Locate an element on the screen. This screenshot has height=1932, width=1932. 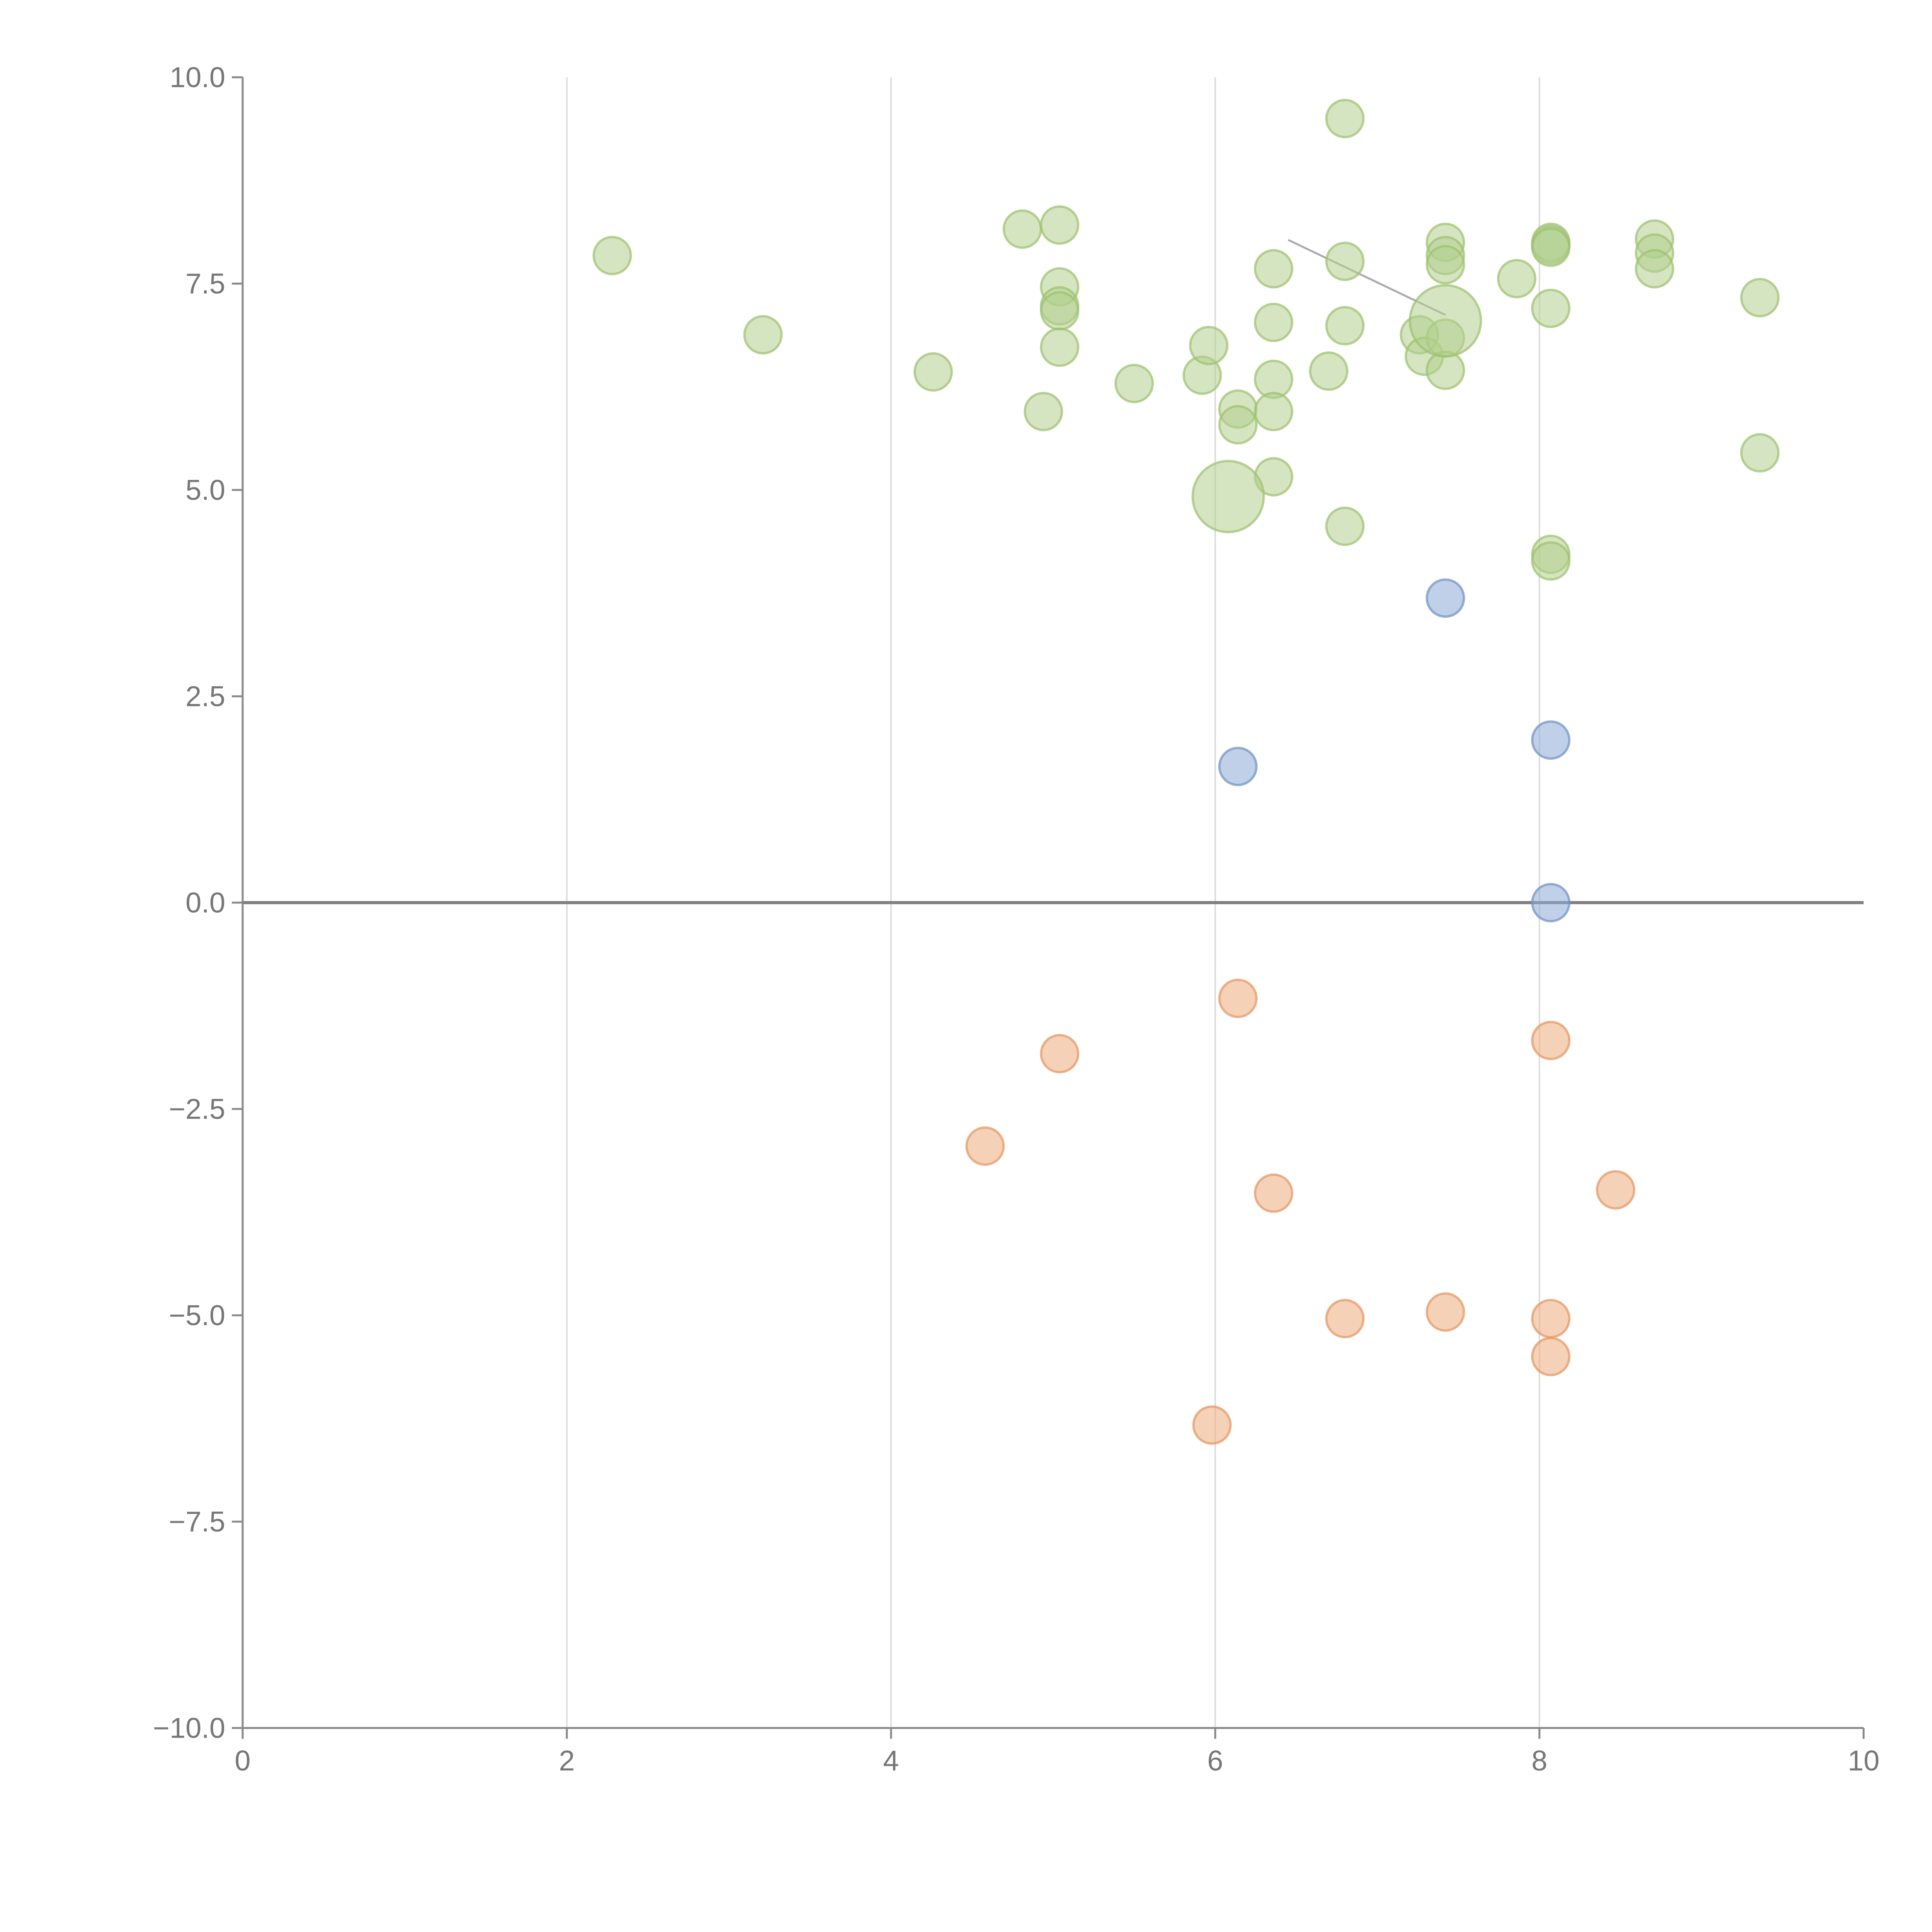
x-tick-label: 6 is located at coordinates (1215, 1761).